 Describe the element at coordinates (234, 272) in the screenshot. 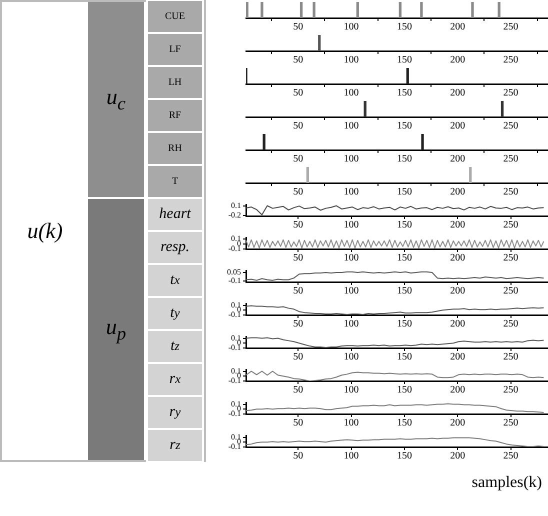

I see `y-tick-label: 0.05` at that location.